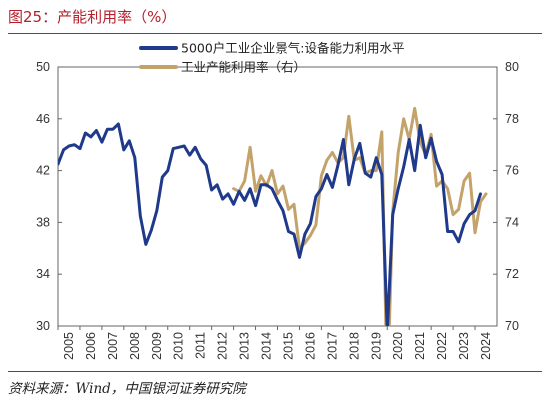 This screenshot has height=411, width=550. What do you see at coordinates (512, 274) in the screenshot?
I see `right-tick-label: 72` at bounding box center [512, 274].